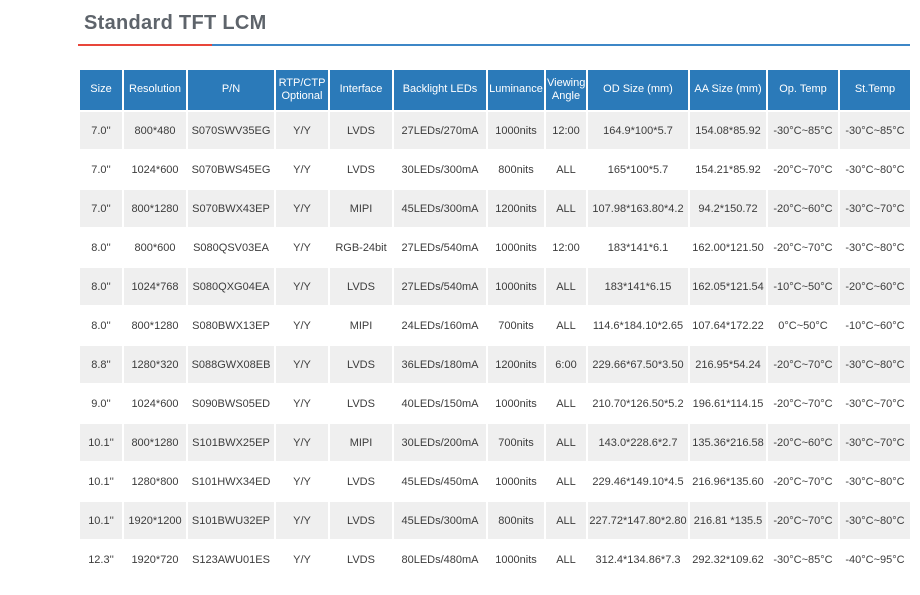  Describe the element at coordinates (728, 247) in the screenshot. I see `table-cell: 162.00*121.50` at that location.